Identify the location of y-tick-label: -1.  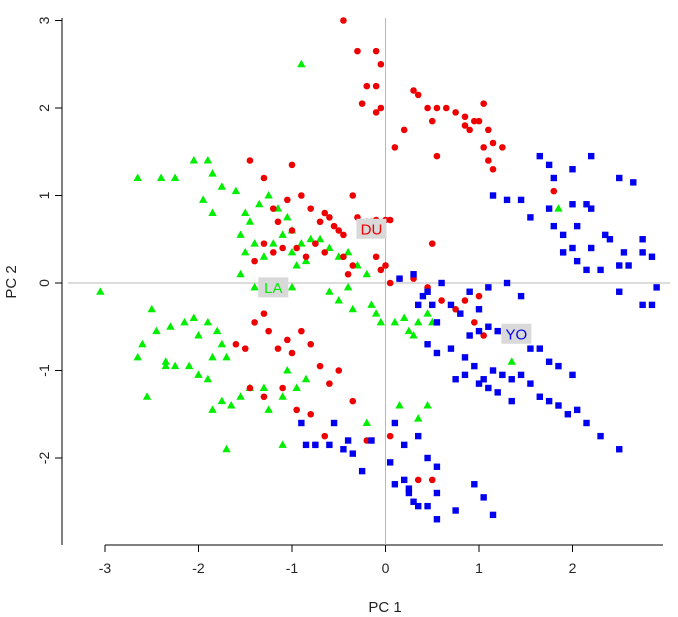
(44, 370).